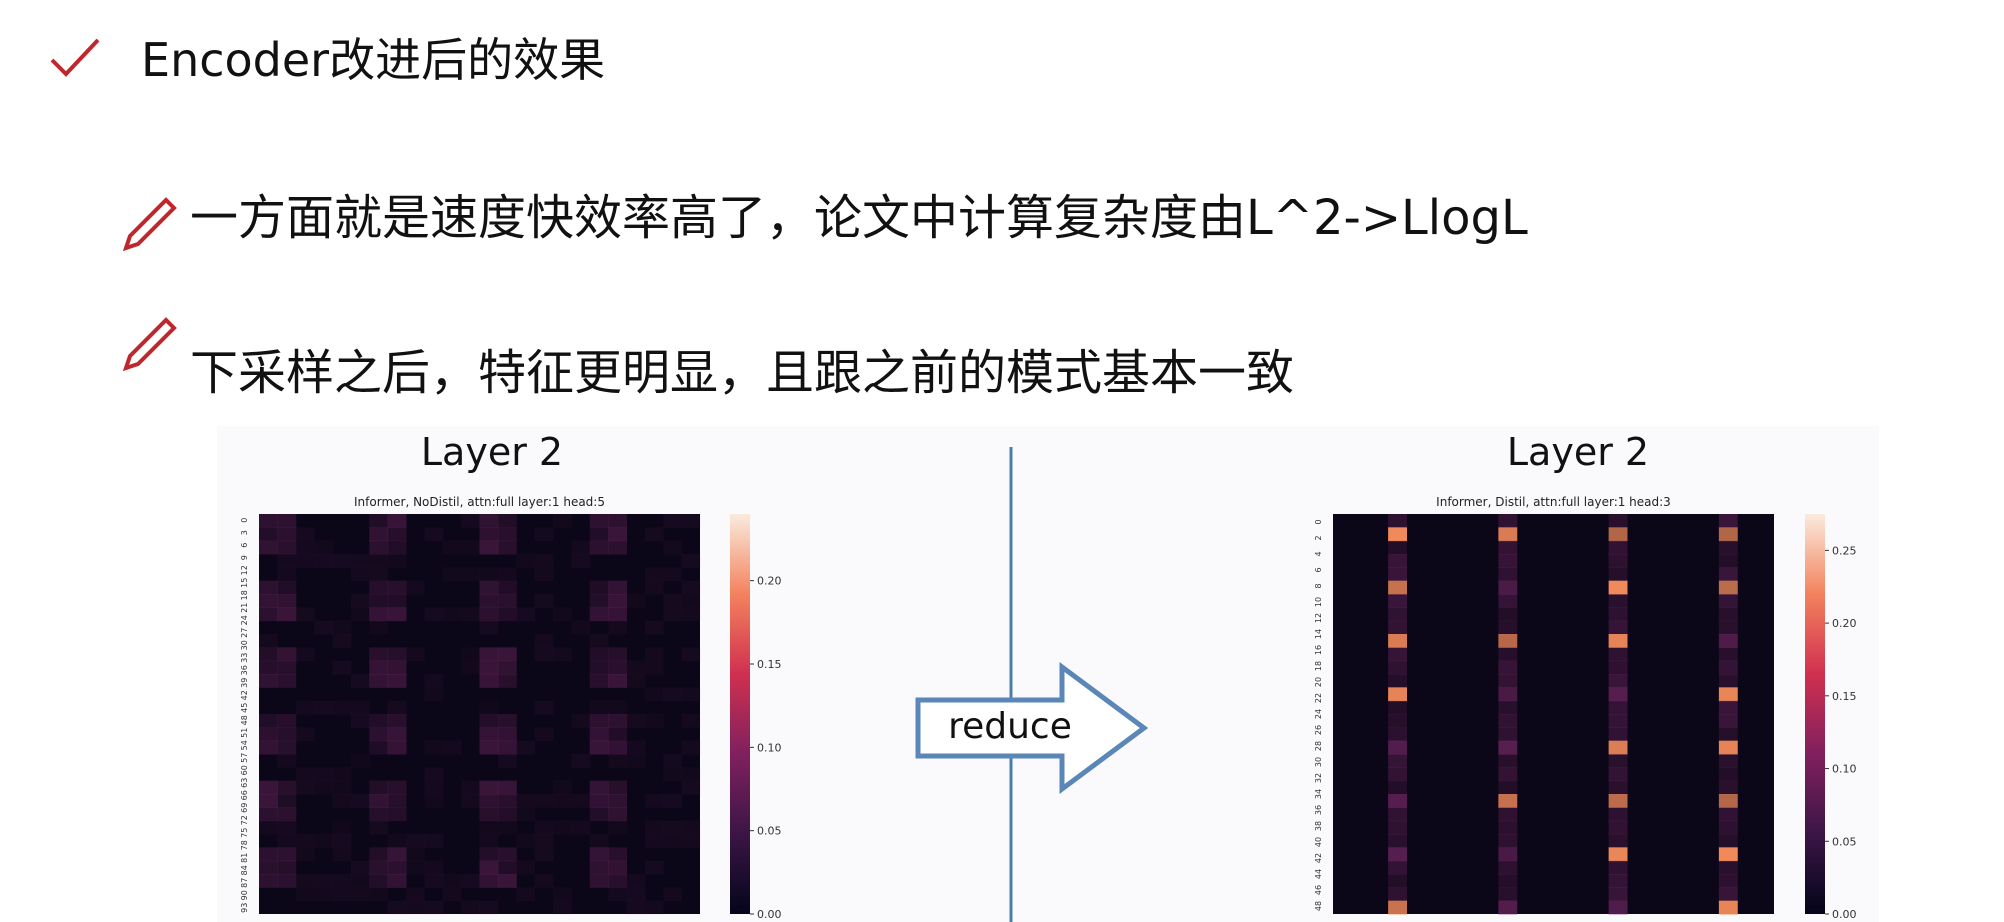 The height and width of the screenshot is (922, 2004). What do you see at coordinates (244, 758) in the screenshot?
I see `heatmap-y-tick: 57` at bounding box center [244, 758].